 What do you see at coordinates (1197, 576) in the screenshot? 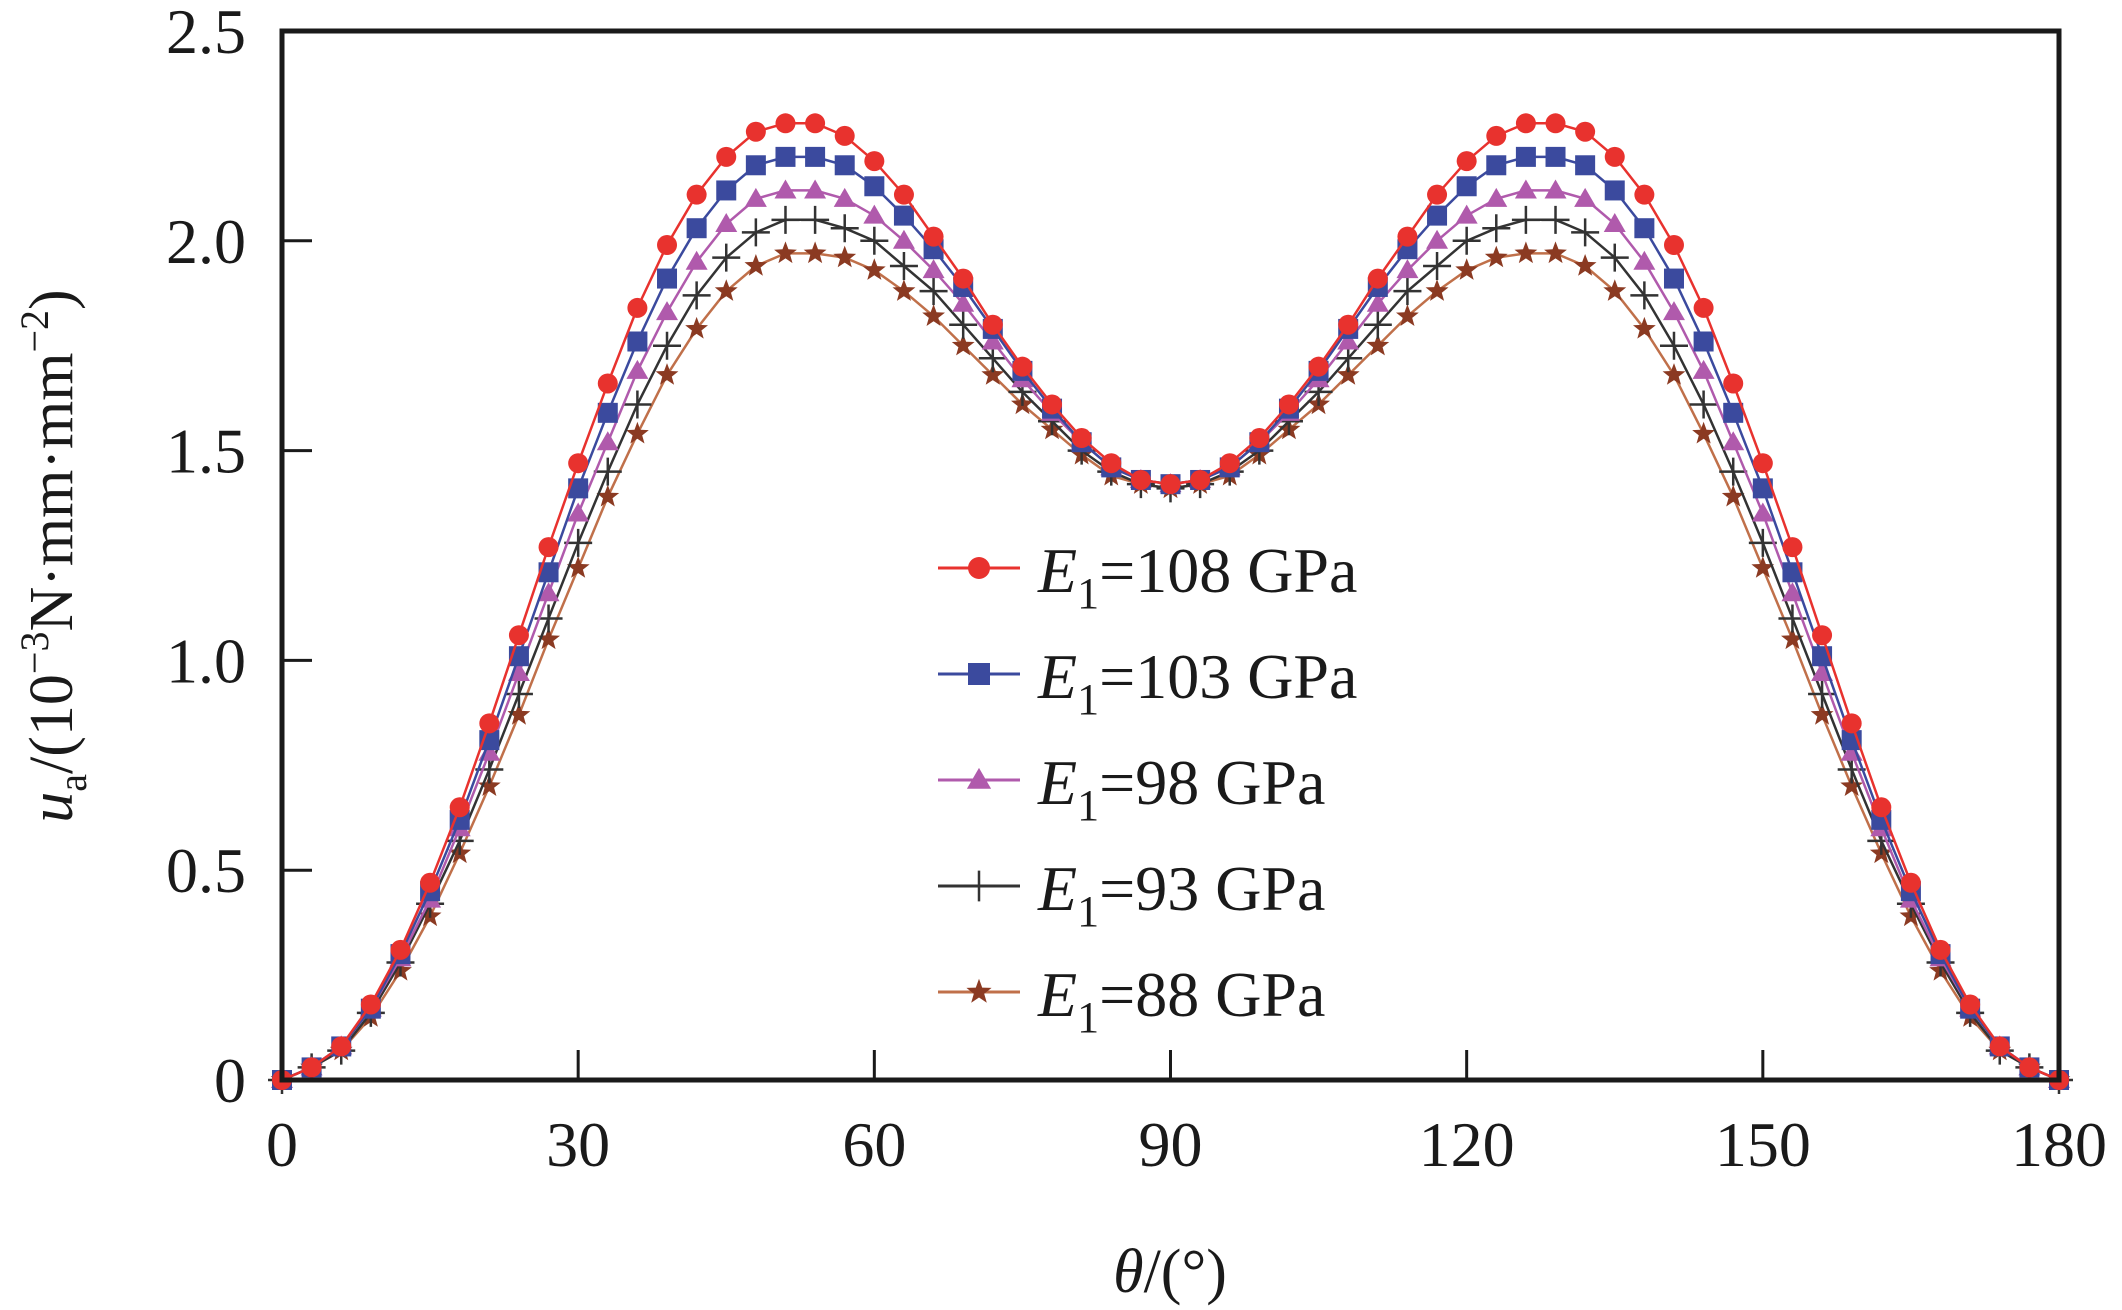
I see `legend-label: E1=108 GPa` at bounding box center [1197, 576].